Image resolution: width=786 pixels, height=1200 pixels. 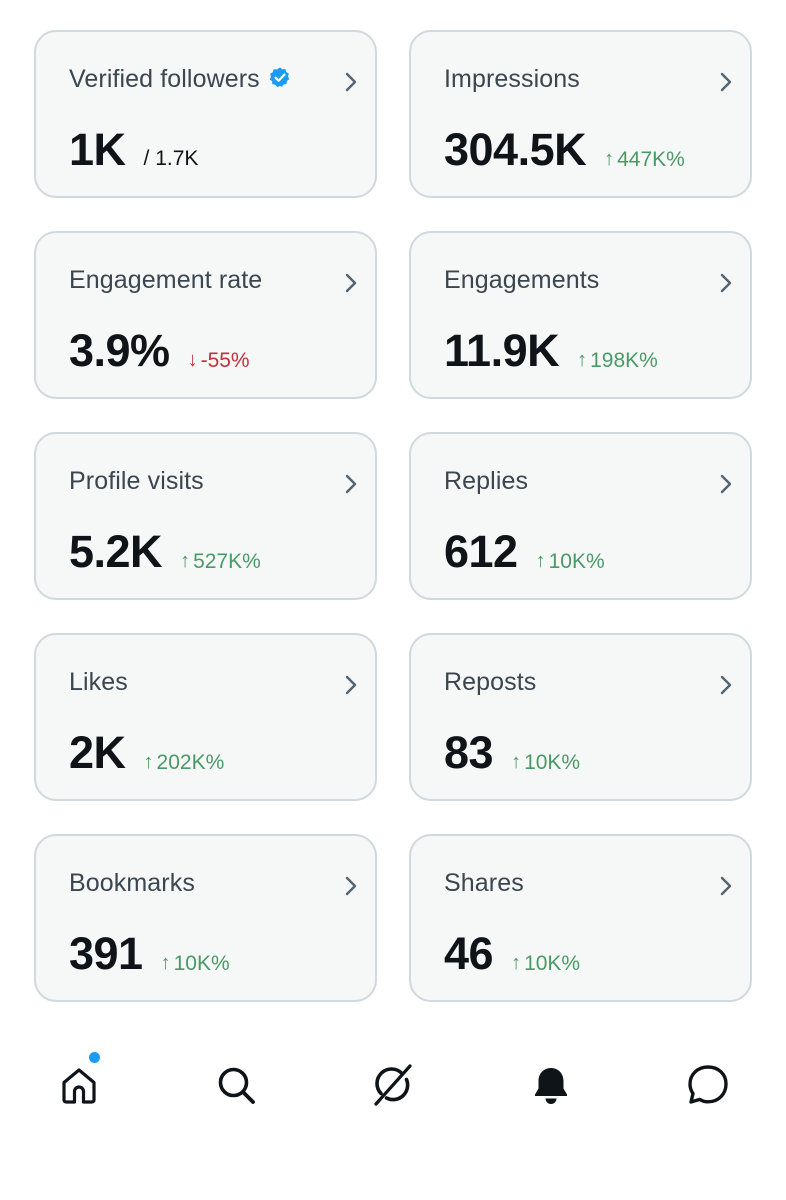 I want to click on verified-badge-icon, so click(x=280, y=81).